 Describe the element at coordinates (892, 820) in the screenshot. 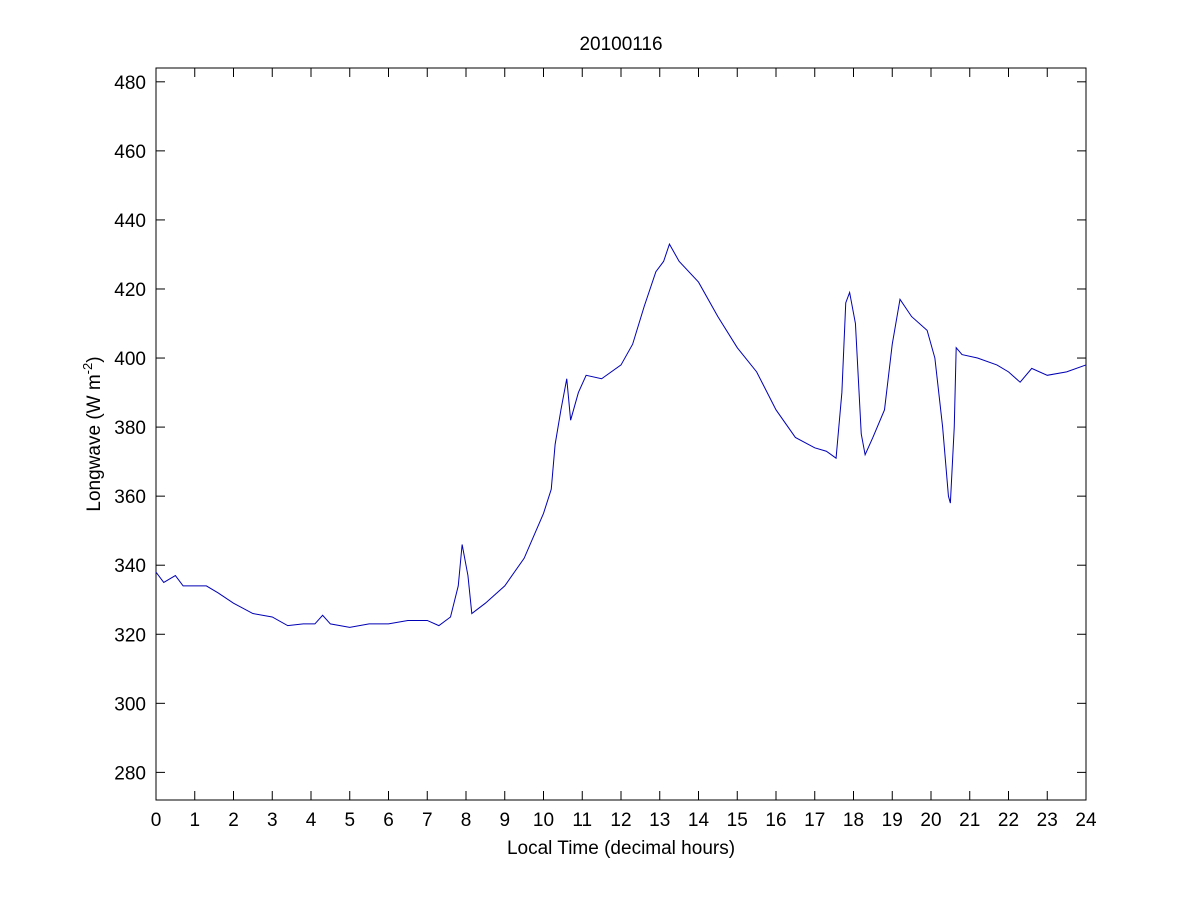

I see `x-tick-label: 19` at that location.